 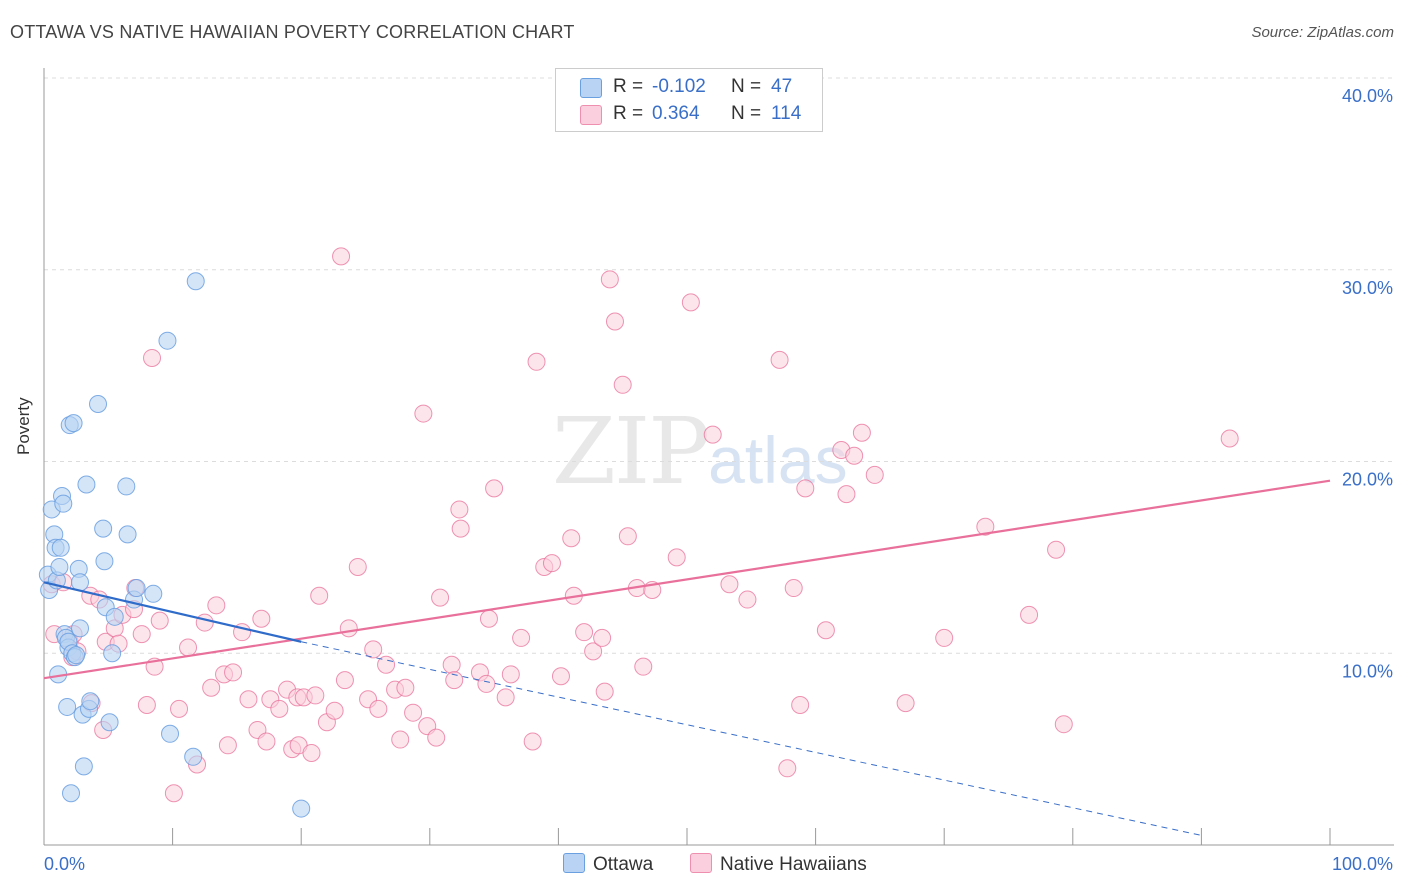 What do you see at coordinates (628, 86) in the screenshot?
I see `legend-r-label: R =` at bounding box center [628, 86].